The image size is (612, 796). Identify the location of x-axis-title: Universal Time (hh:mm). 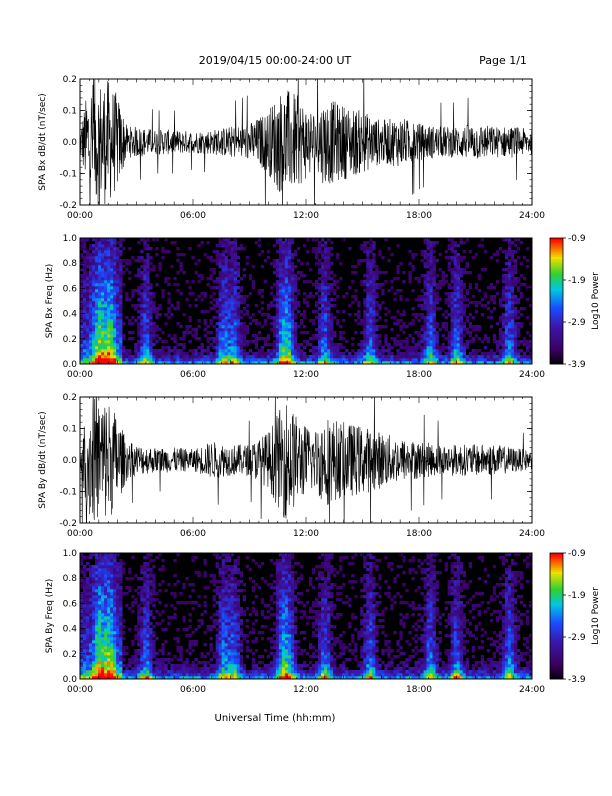
(275, 718).